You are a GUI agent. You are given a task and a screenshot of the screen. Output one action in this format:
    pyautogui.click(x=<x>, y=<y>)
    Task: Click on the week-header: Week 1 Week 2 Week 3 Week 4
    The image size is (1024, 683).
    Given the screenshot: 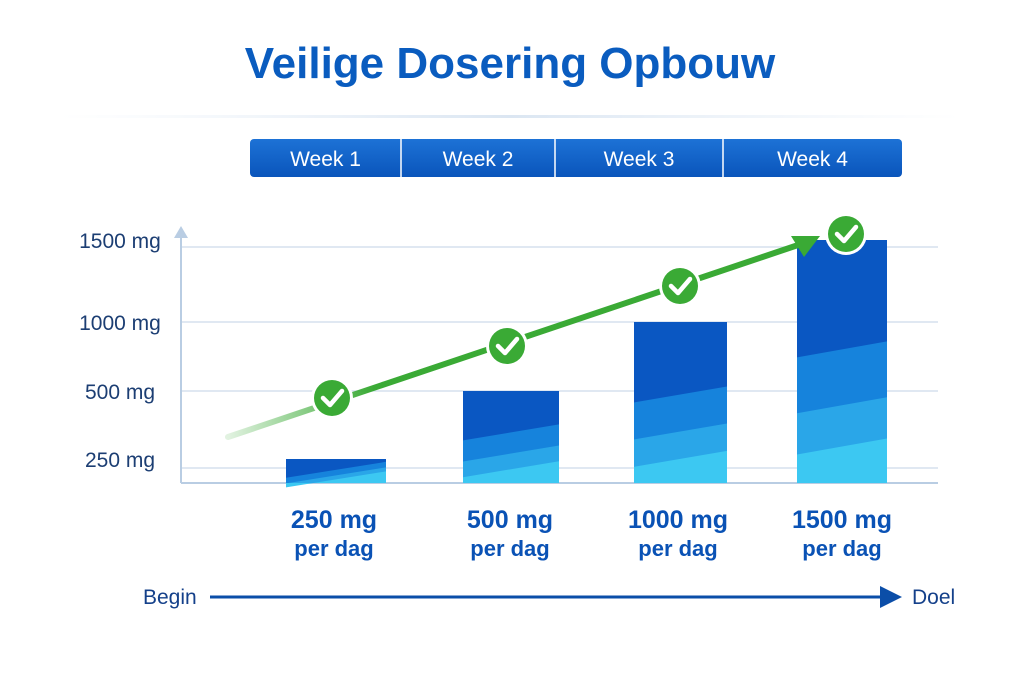 What is the action you would take?
    pyautogui.click(x=576, y=158)
    